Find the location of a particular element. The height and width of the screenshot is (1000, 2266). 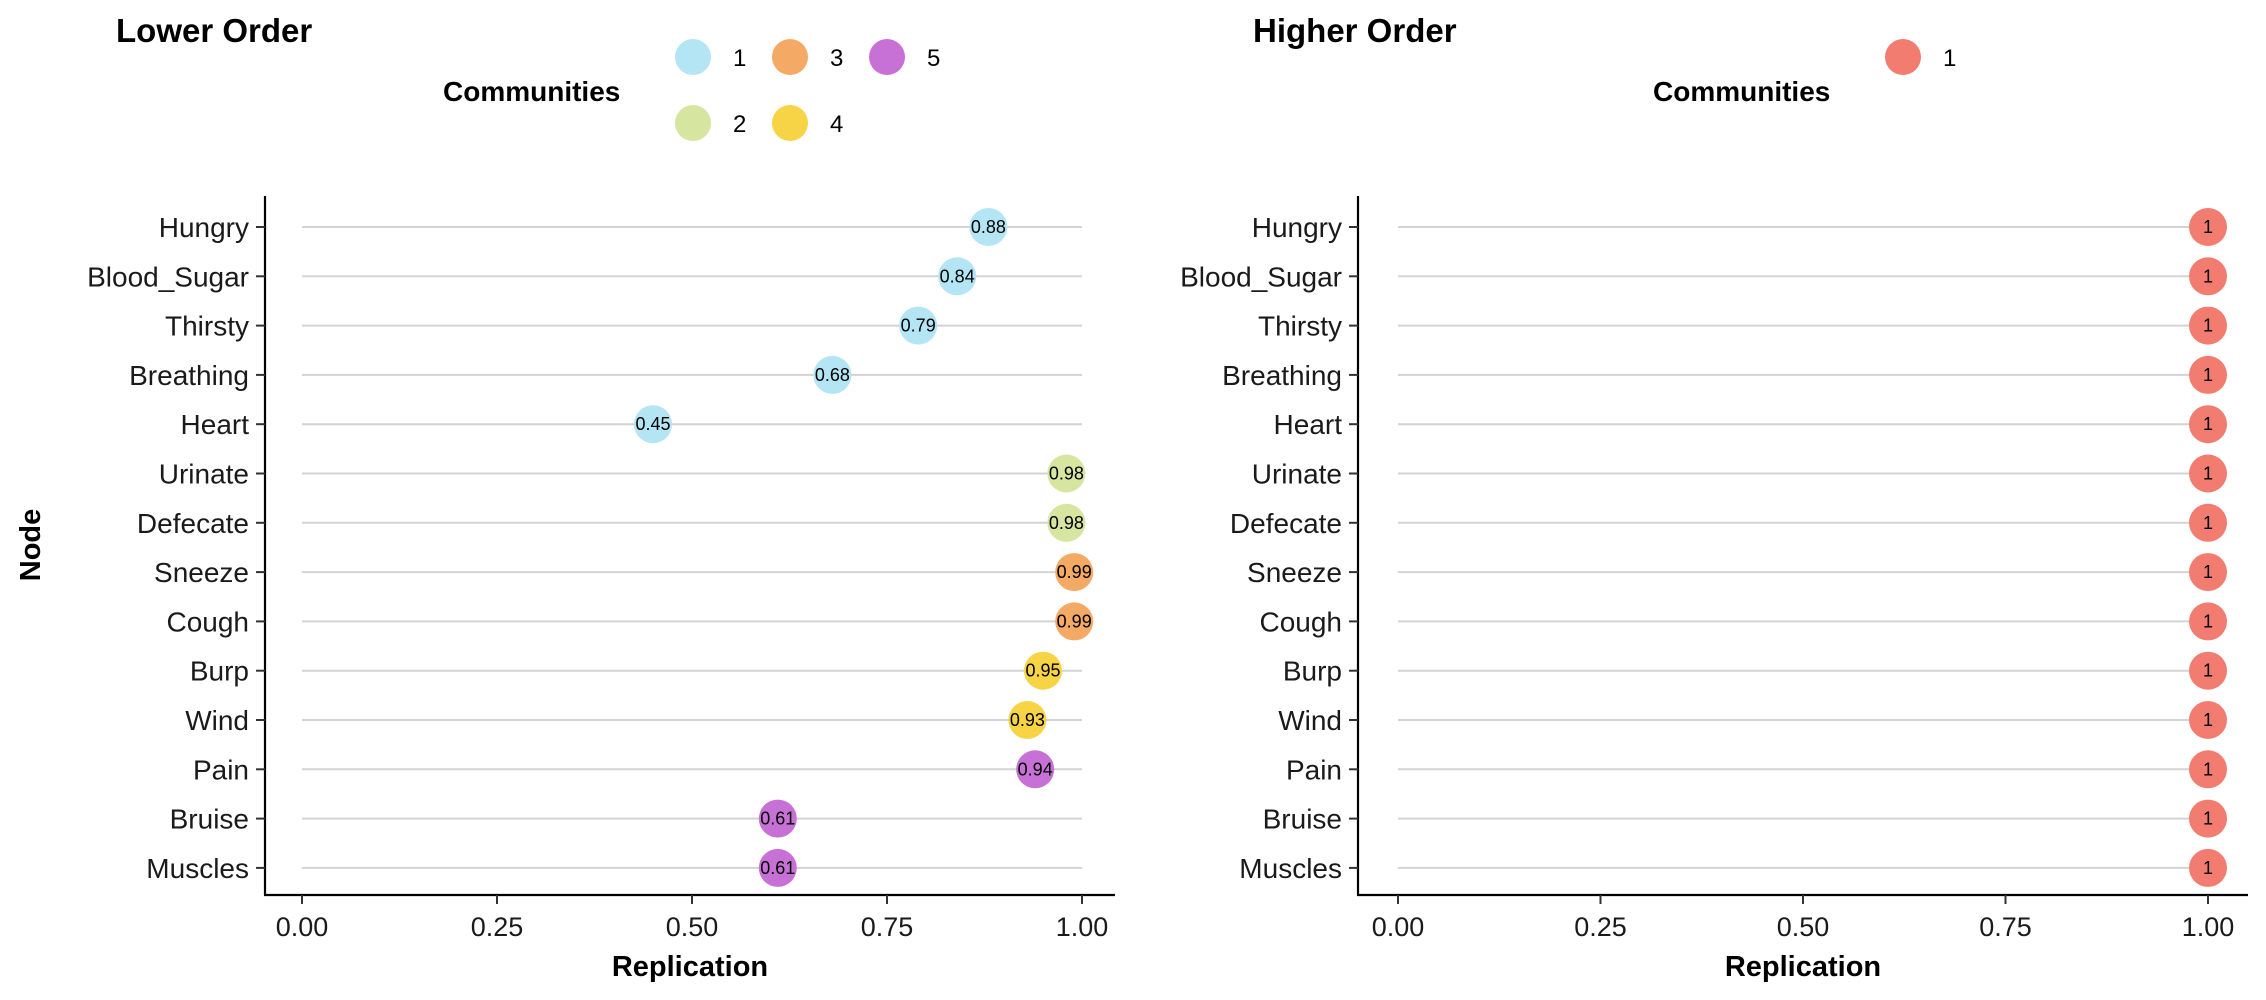

point-label-Cough: 1 is located at coordinates (2208, 621).